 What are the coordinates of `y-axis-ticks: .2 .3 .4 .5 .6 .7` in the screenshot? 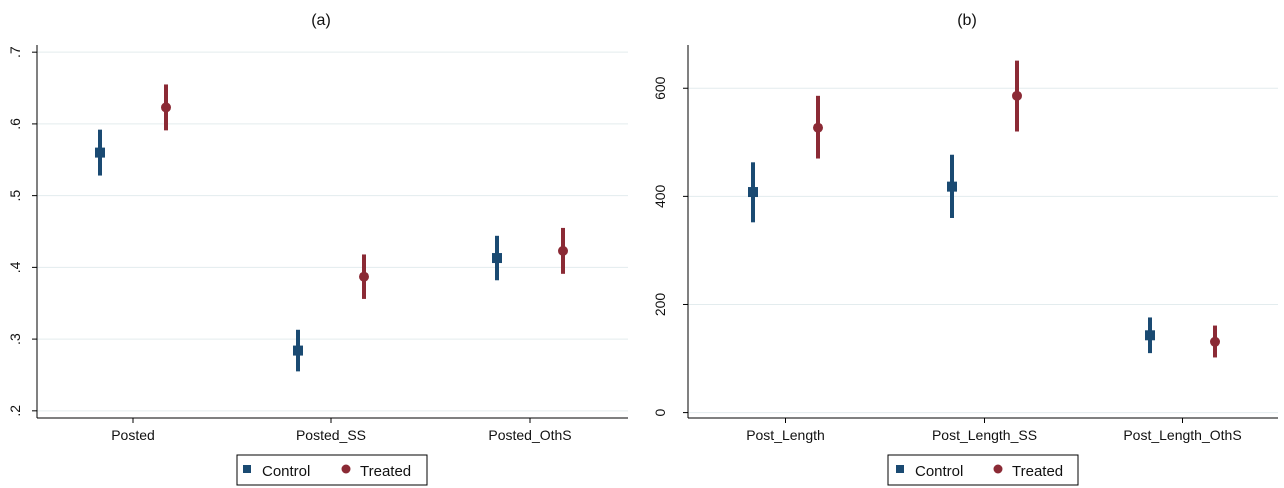 It's located at (22, 231).